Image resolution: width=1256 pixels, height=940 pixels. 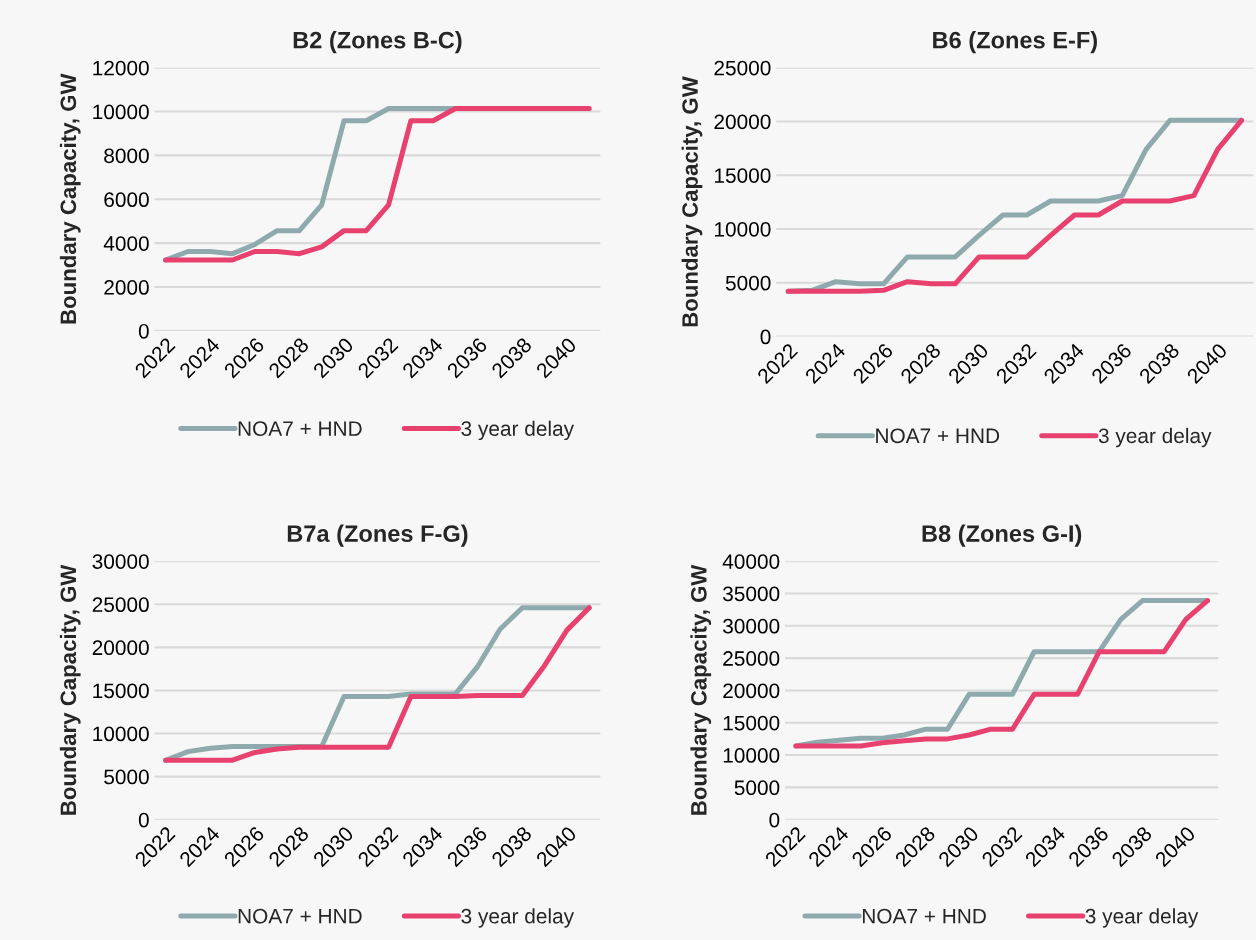 I want to click on y-tick-label: 12000, so click(x=121, y=68).